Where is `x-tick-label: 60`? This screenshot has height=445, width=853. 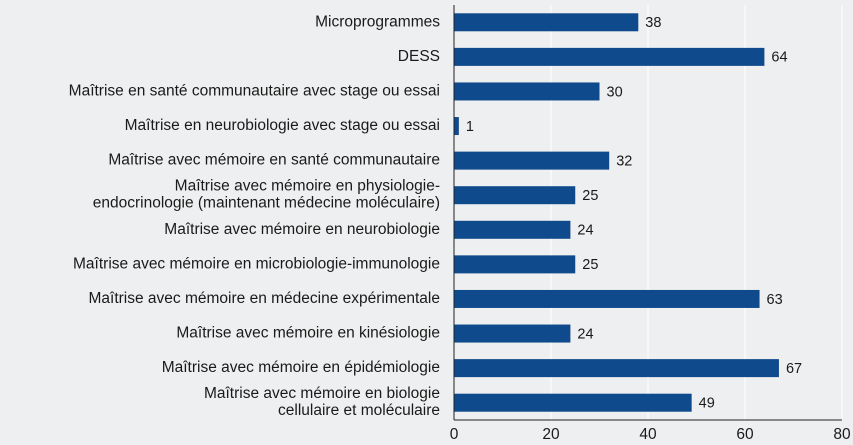 x-tick-label: 60 is located at coordinates (745, 434).